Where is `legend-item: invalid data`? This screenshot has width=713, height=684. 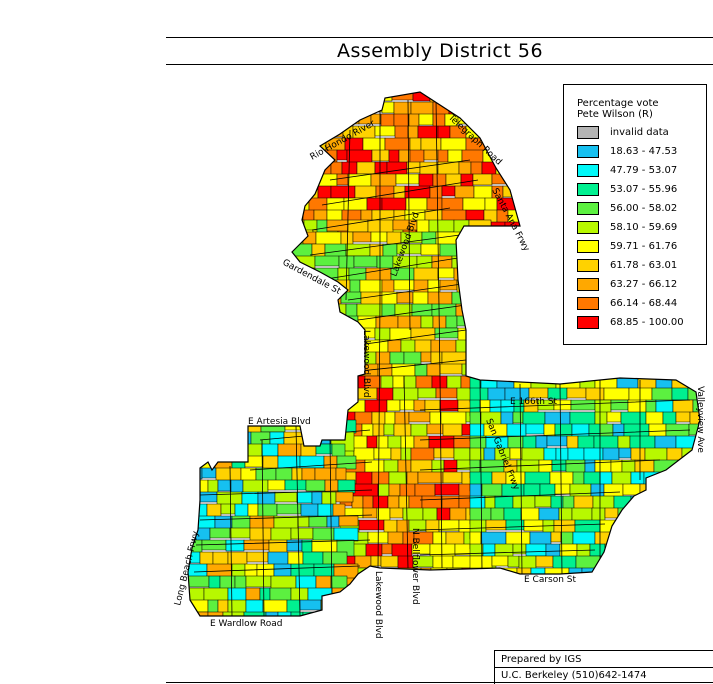
legend-item: invalid data is located at coordinates (639, 133).